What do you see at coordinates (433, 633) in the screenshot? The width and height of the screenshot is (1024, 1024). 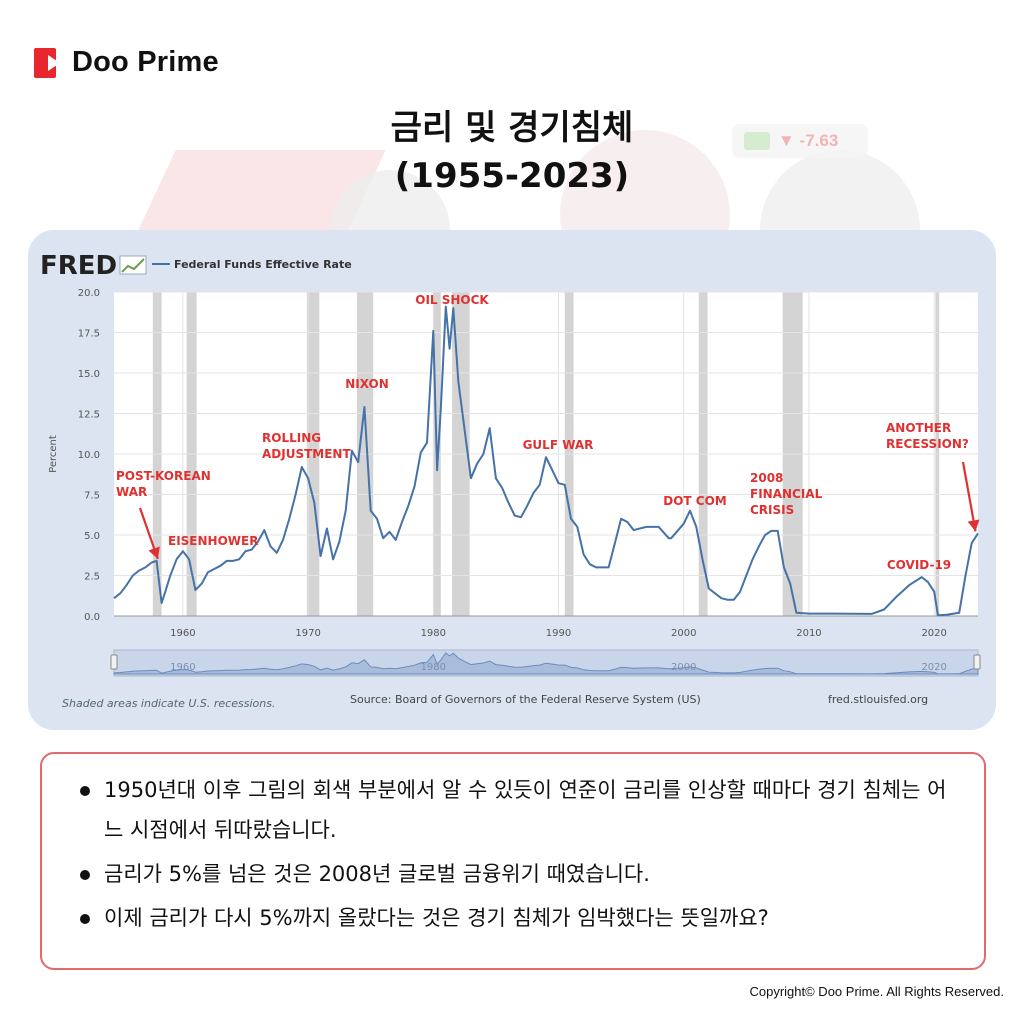 I see `x-tick-label: 1980` at bounding box center [433, 633].